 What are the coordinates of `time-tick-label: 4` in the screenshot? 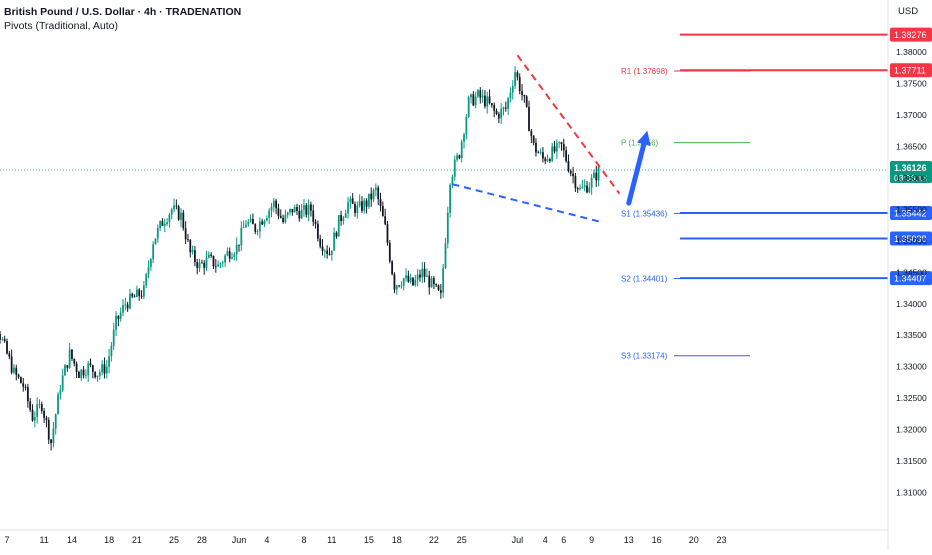 It's located at (545, 540).